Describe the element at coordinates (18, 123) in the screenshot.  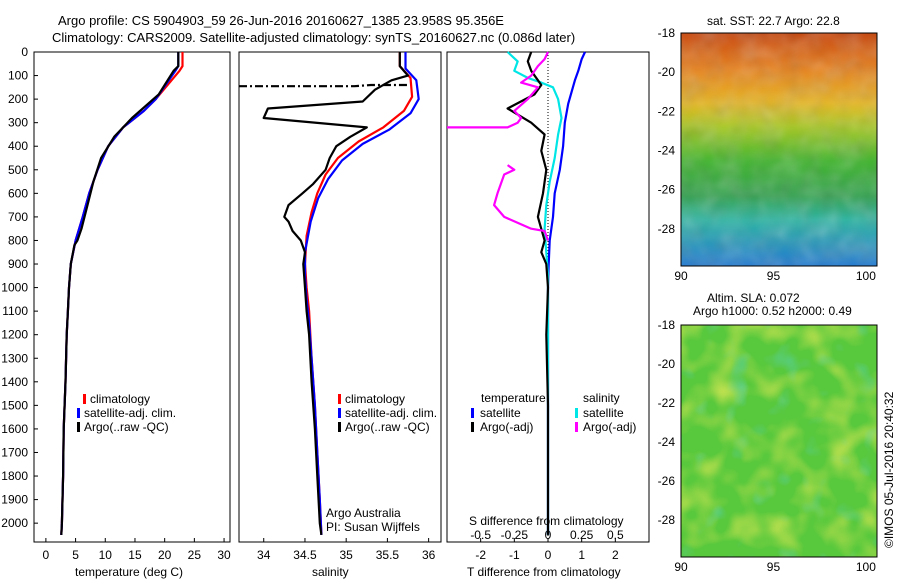
I see `ytick-label: 300` at that location.